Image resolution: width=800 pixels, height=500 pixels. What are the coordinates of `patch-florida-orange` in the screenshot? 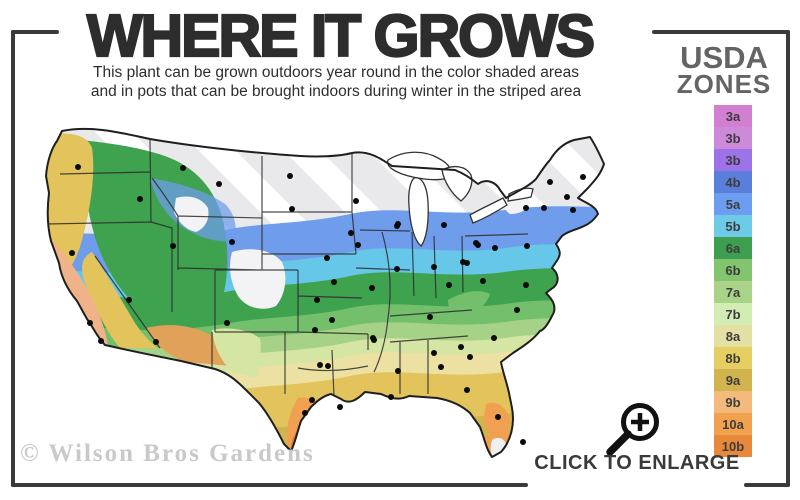 It's located at (497, 424).